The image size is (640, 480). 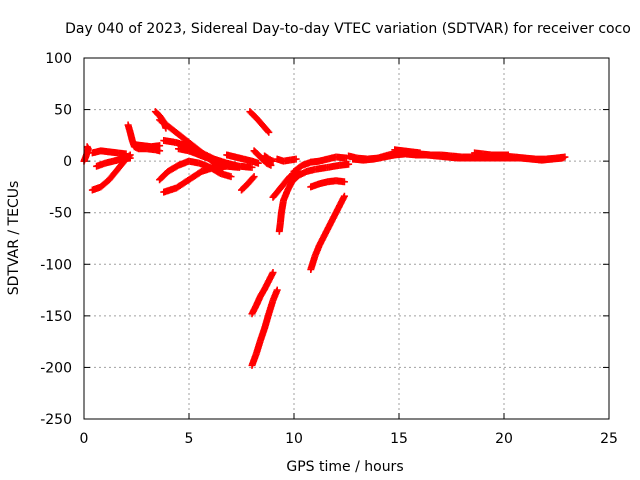 I want to click on y-tick-label: 0, so click(x=67, y=162).